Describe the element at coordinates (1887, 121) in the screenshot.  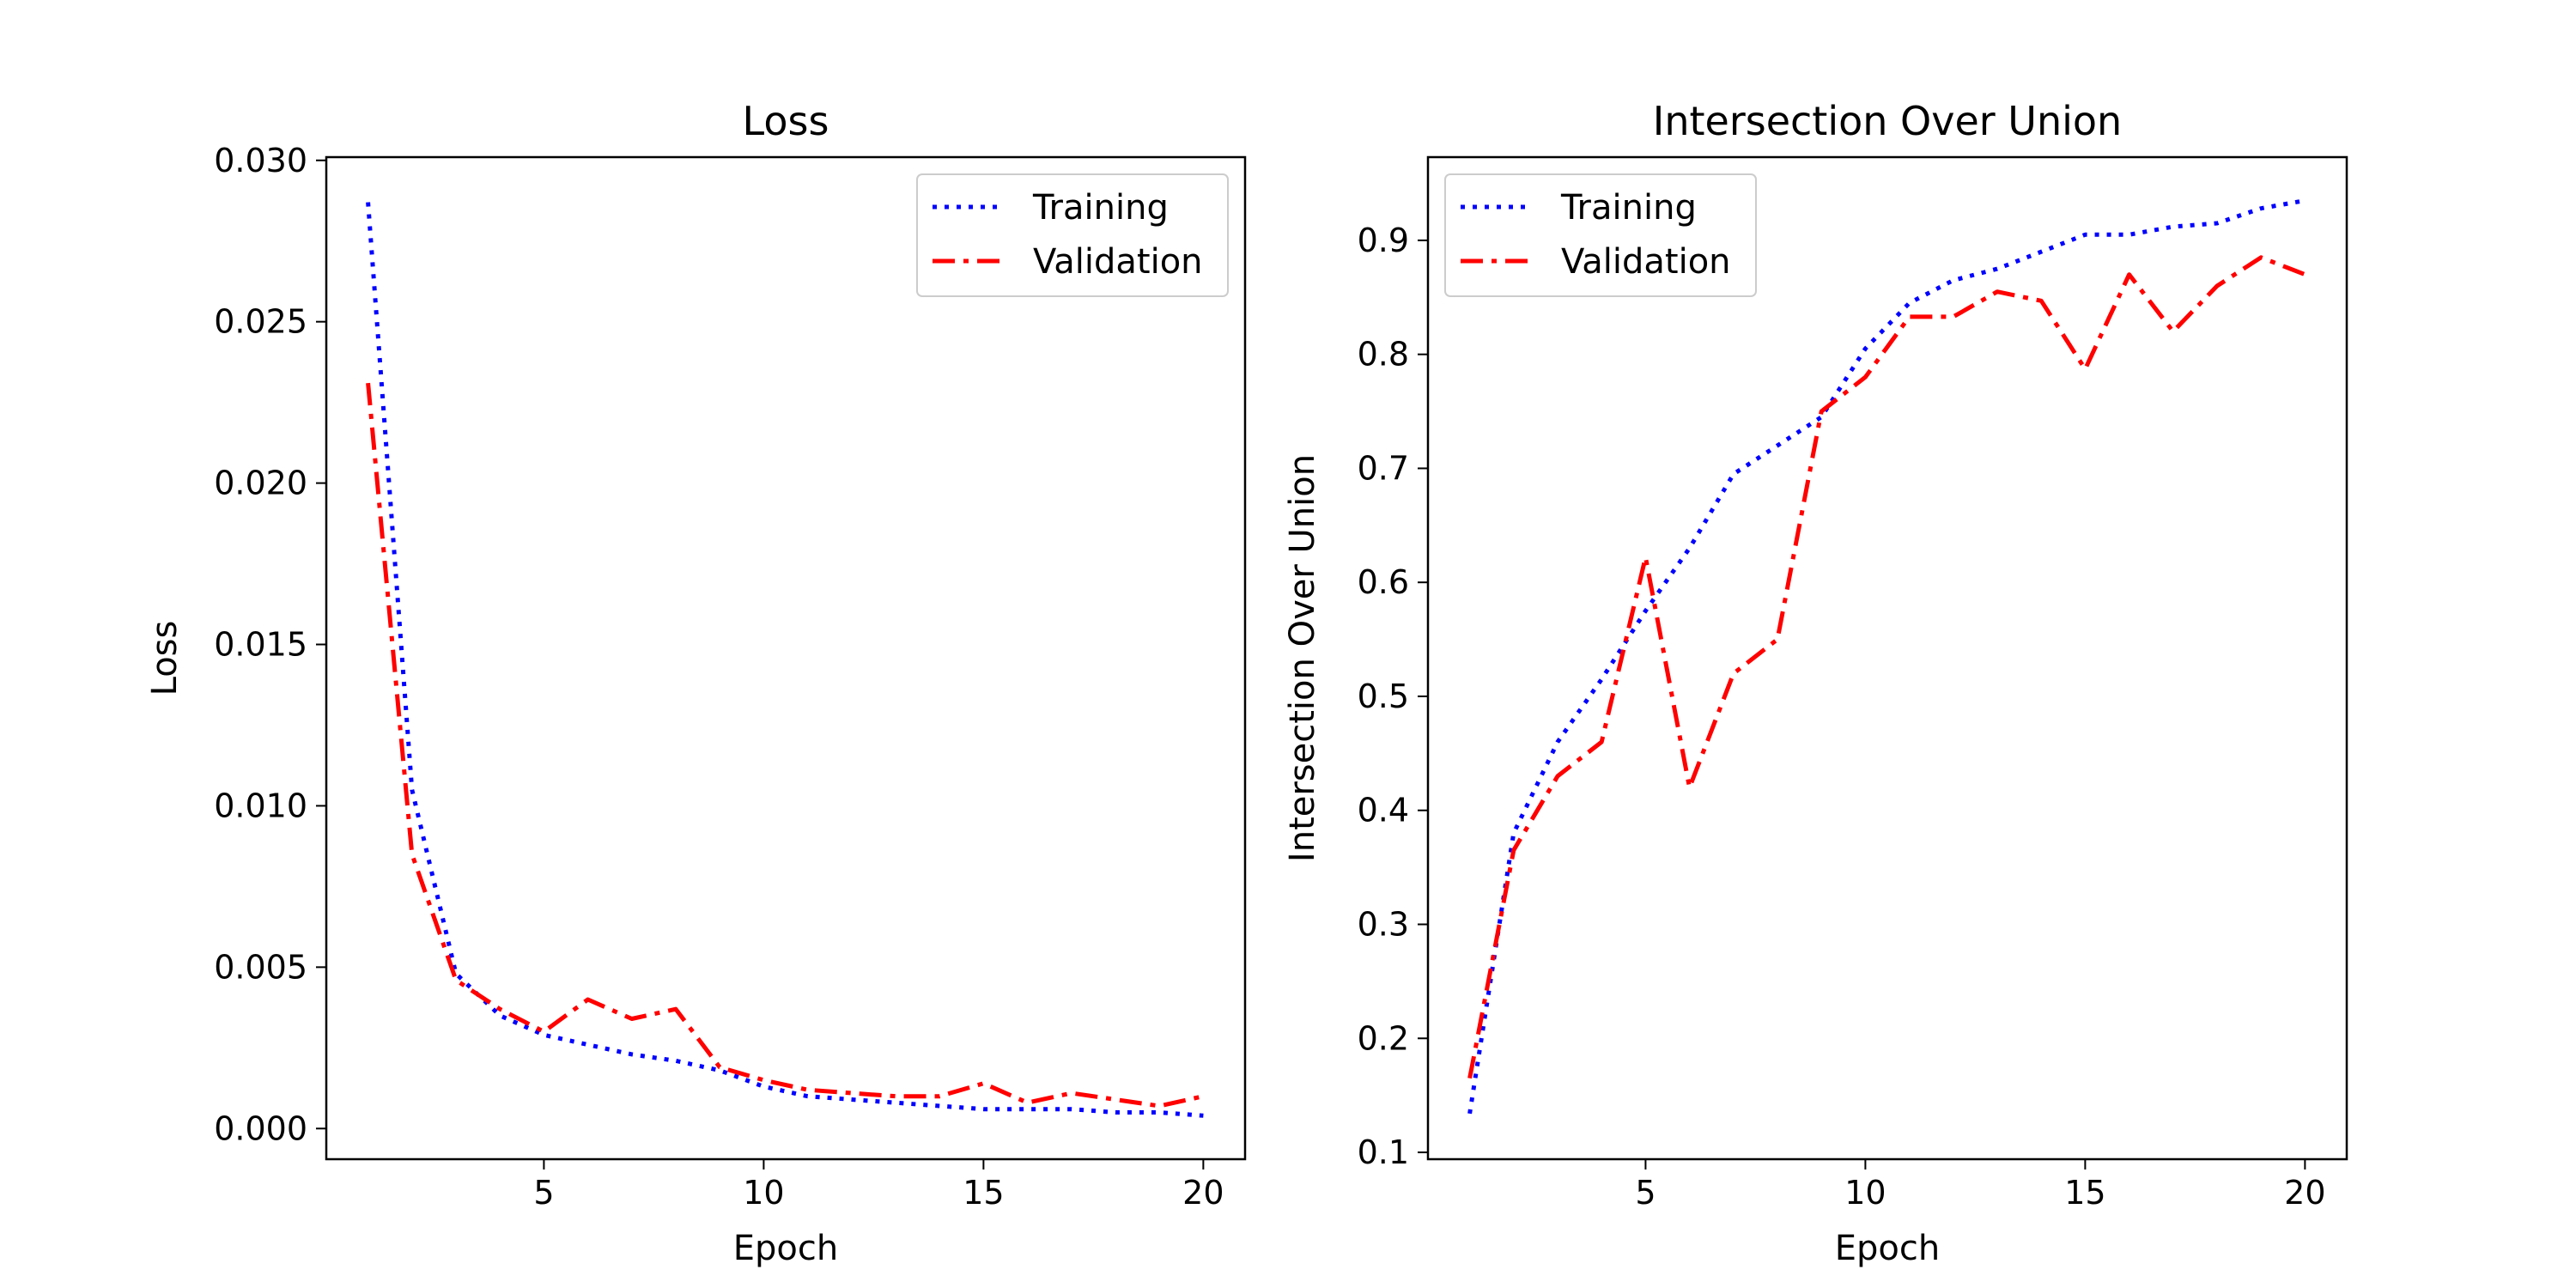
I see `chart-title: Intersection Over Union` at that location.